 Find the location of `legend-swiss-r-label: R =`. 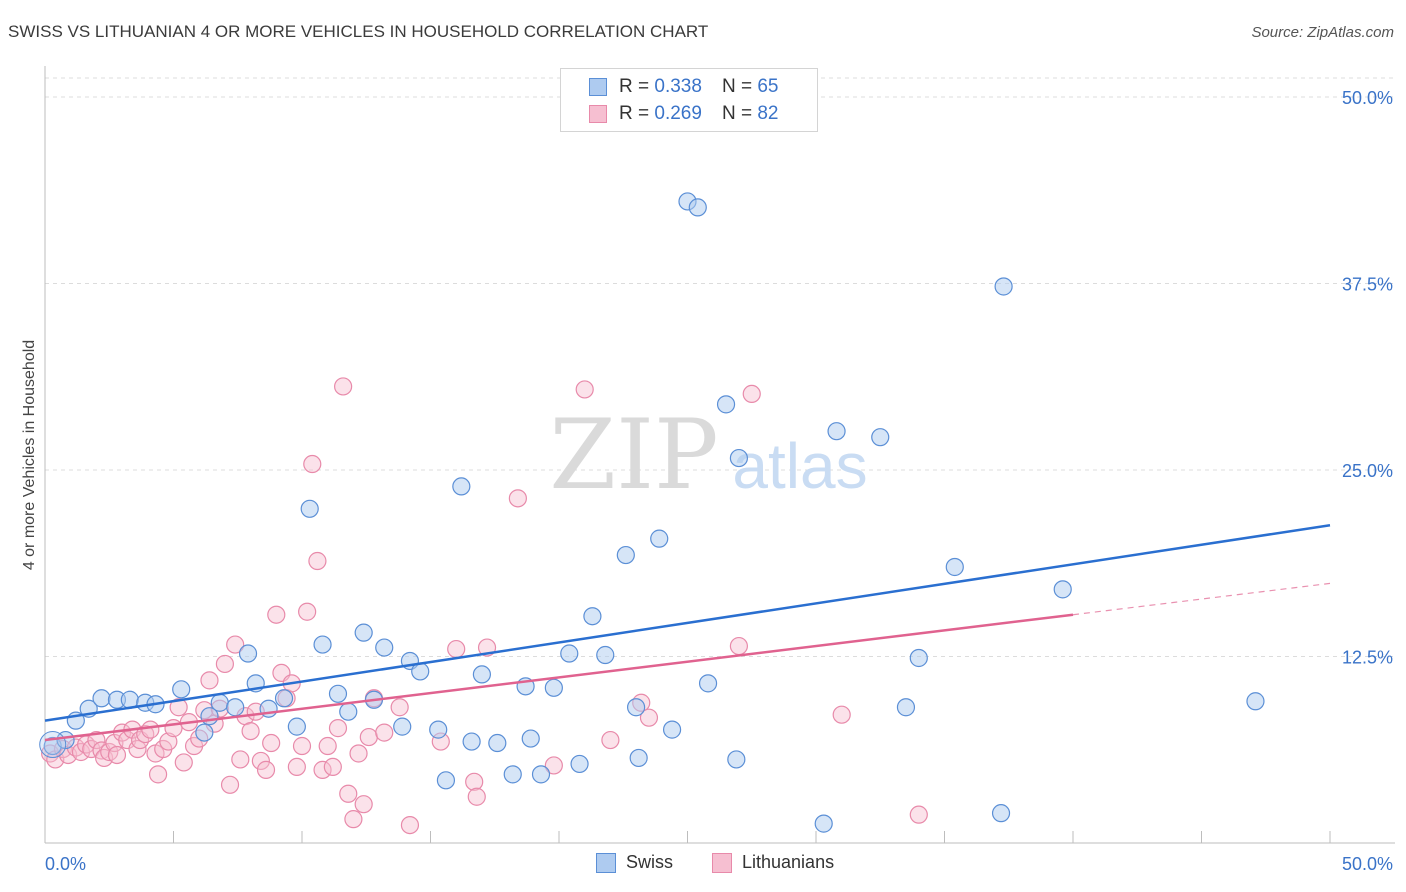

legend-swiss-r-label: R = is located at coordinates (634, 86).